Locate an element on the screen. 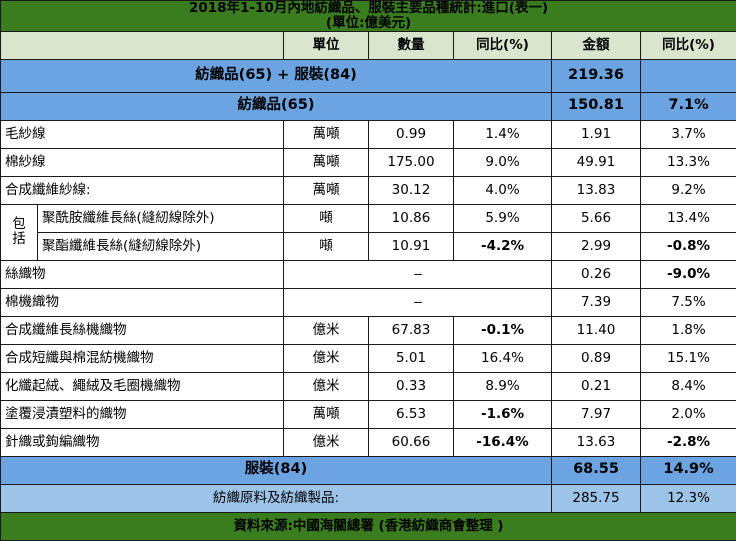  row-label: 服裝(84) is located at coordinates (276, 470).